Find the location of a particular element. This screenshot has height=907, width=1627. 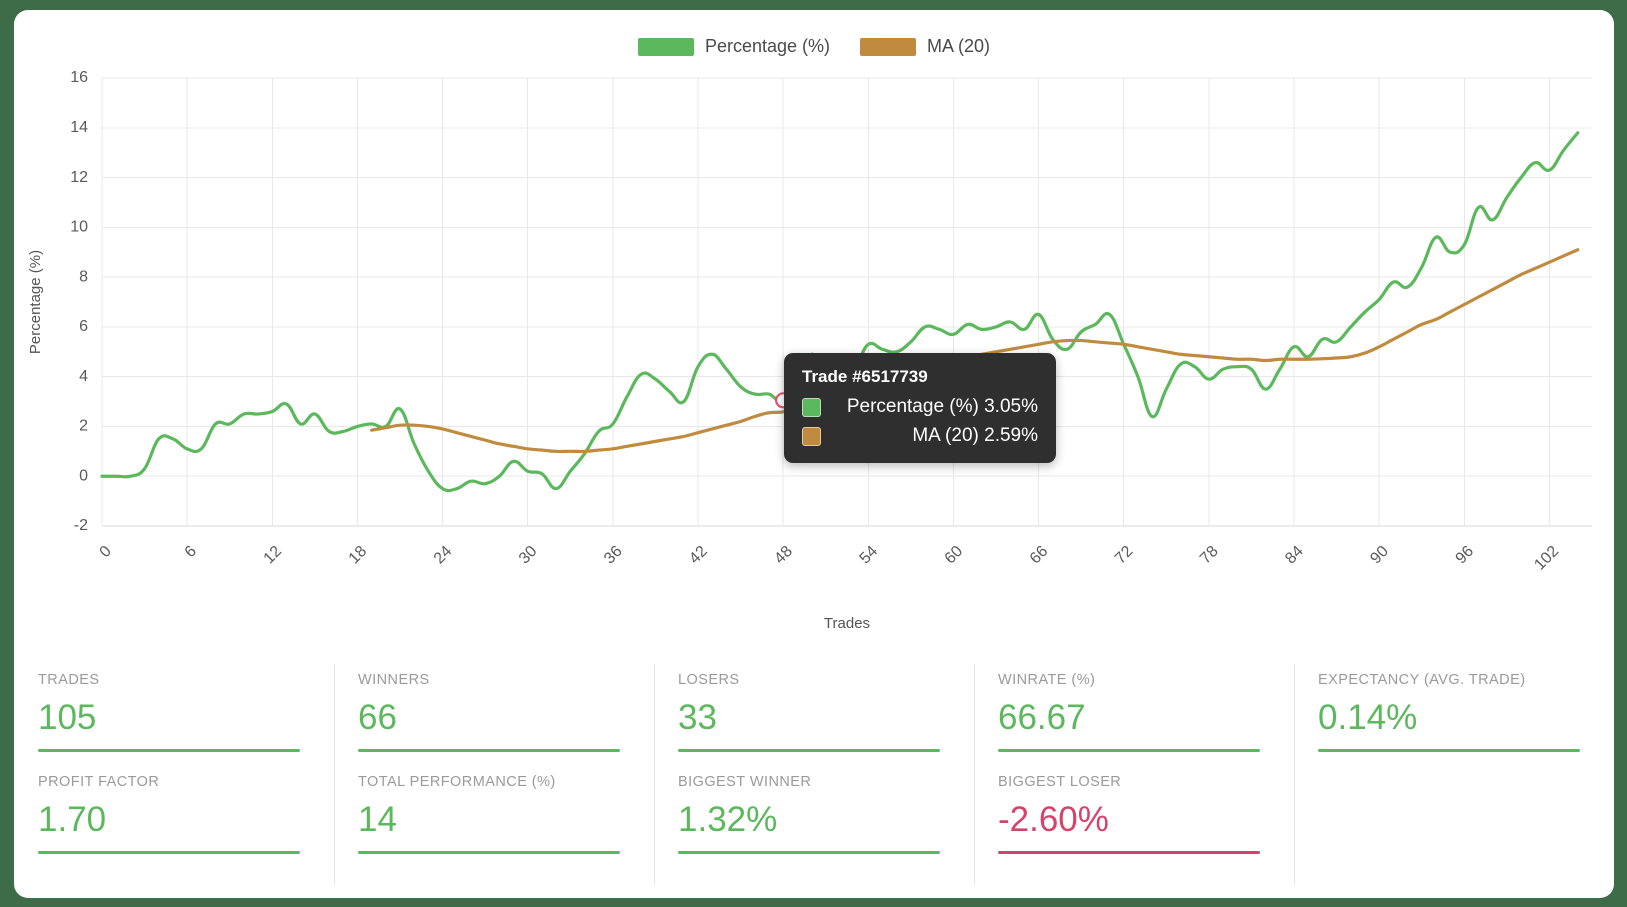

x-axis-tick-label: 84 is located at coordinates (1294, 555).